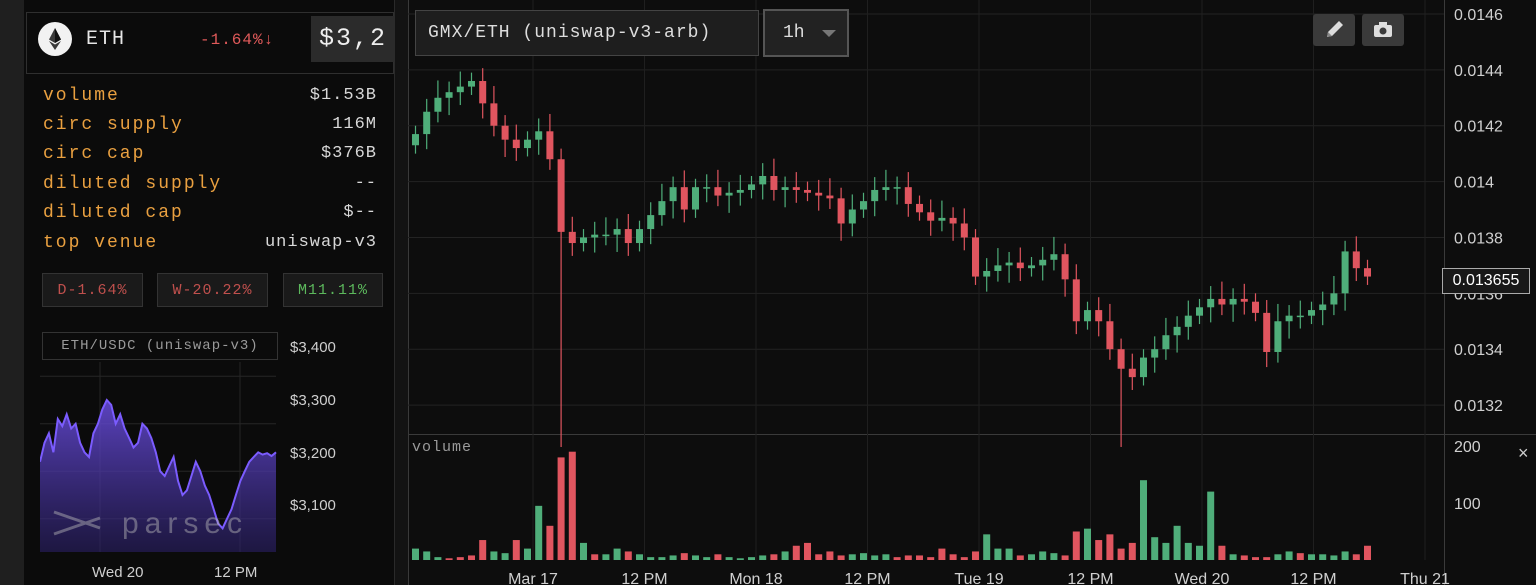  Describe the element at coordinates (755, 578) in the screenshot. I see `time-tick-label: Mon 18` at that location.